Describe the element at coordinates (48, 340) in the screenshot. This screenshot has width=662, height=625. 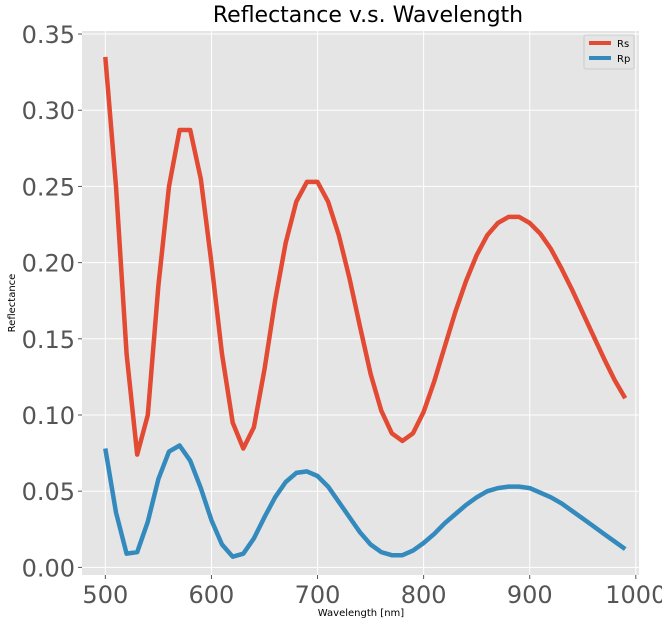
I see `y-tick-label: 0.15` at that location.